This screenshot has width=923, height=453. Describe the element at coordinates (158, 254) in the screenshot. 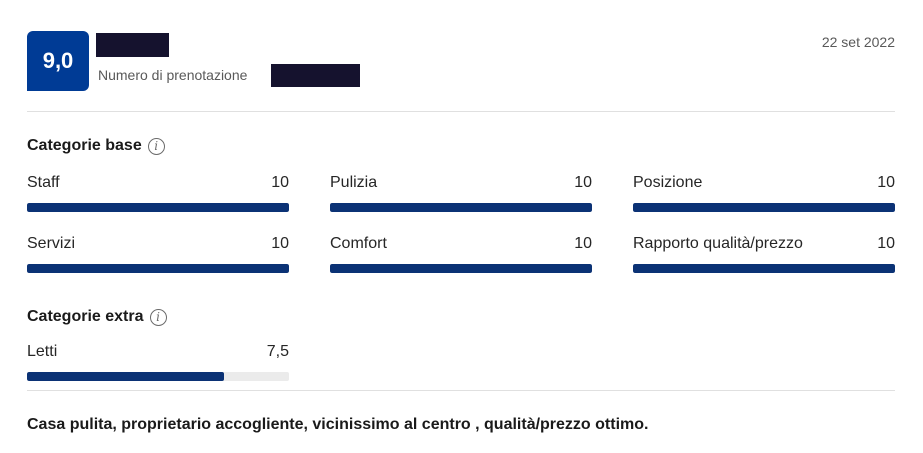

I see `category-servizi: Servizi 10` at that location.